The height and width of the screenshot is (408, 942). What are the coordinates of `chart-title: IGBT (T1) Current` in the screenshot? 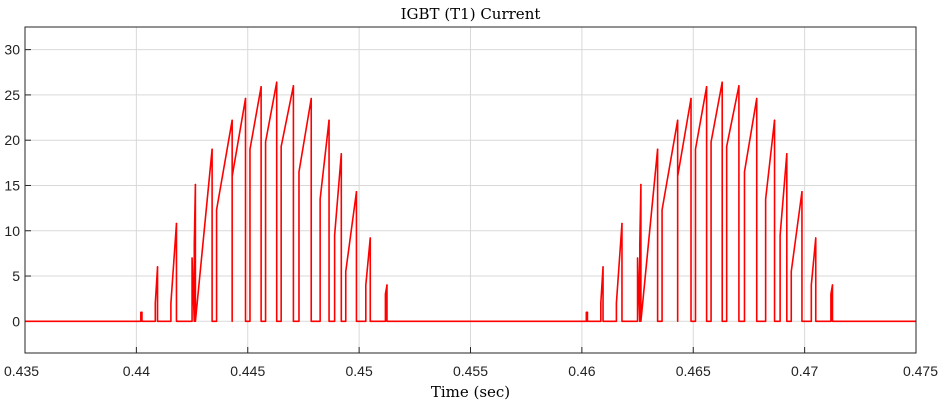 It's located at (471, 14).